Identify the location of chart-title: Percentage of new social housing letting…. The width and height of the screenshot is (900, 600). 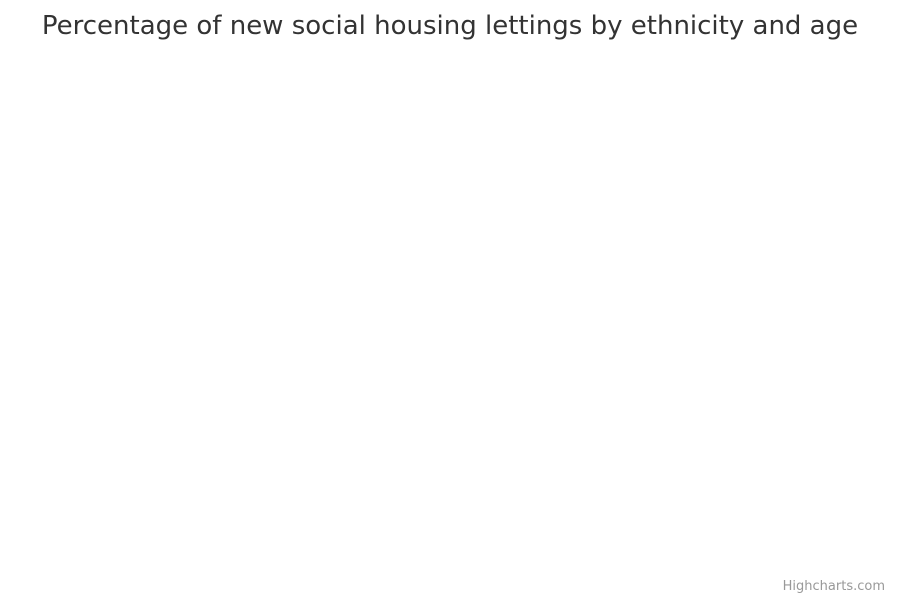
(450, 26).